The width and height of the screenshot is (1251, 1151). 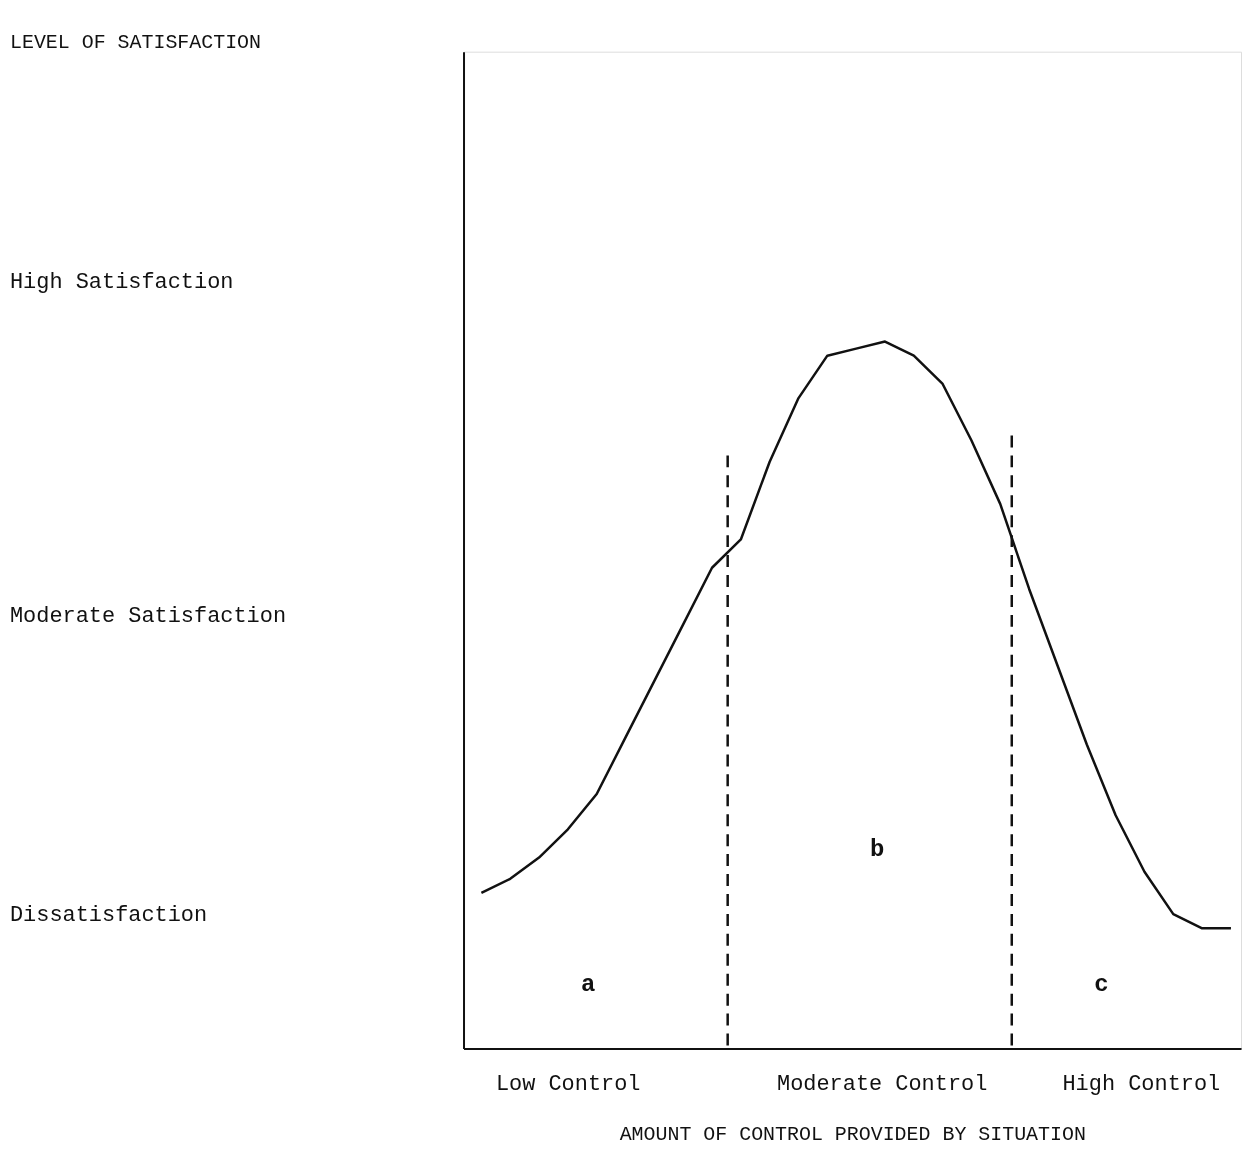 What do you see at coordinates (135, 42) in the screenshot?
I see `text: LEVEL OF SATISFACTION` at bounding box center [135, 42].